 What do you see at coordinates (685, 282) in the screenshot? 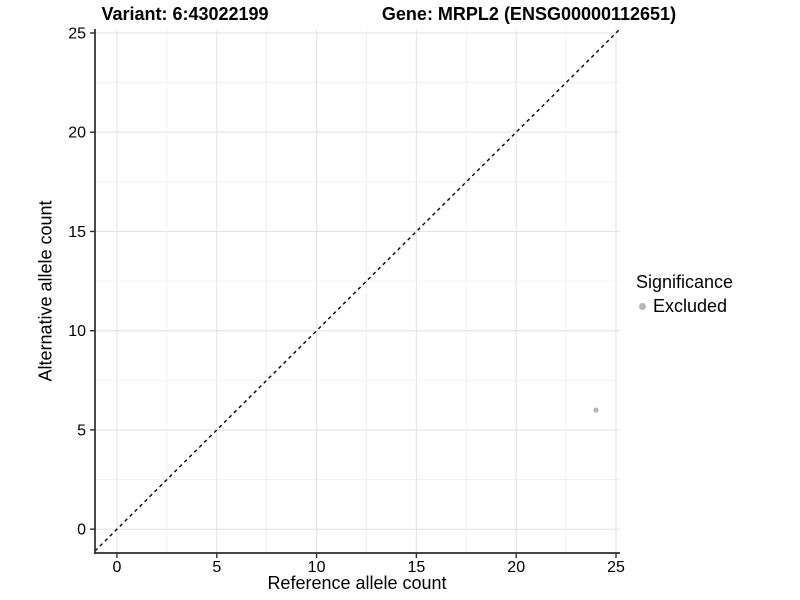
I see `legend-title: Significance` at bounding box center [685, 282].